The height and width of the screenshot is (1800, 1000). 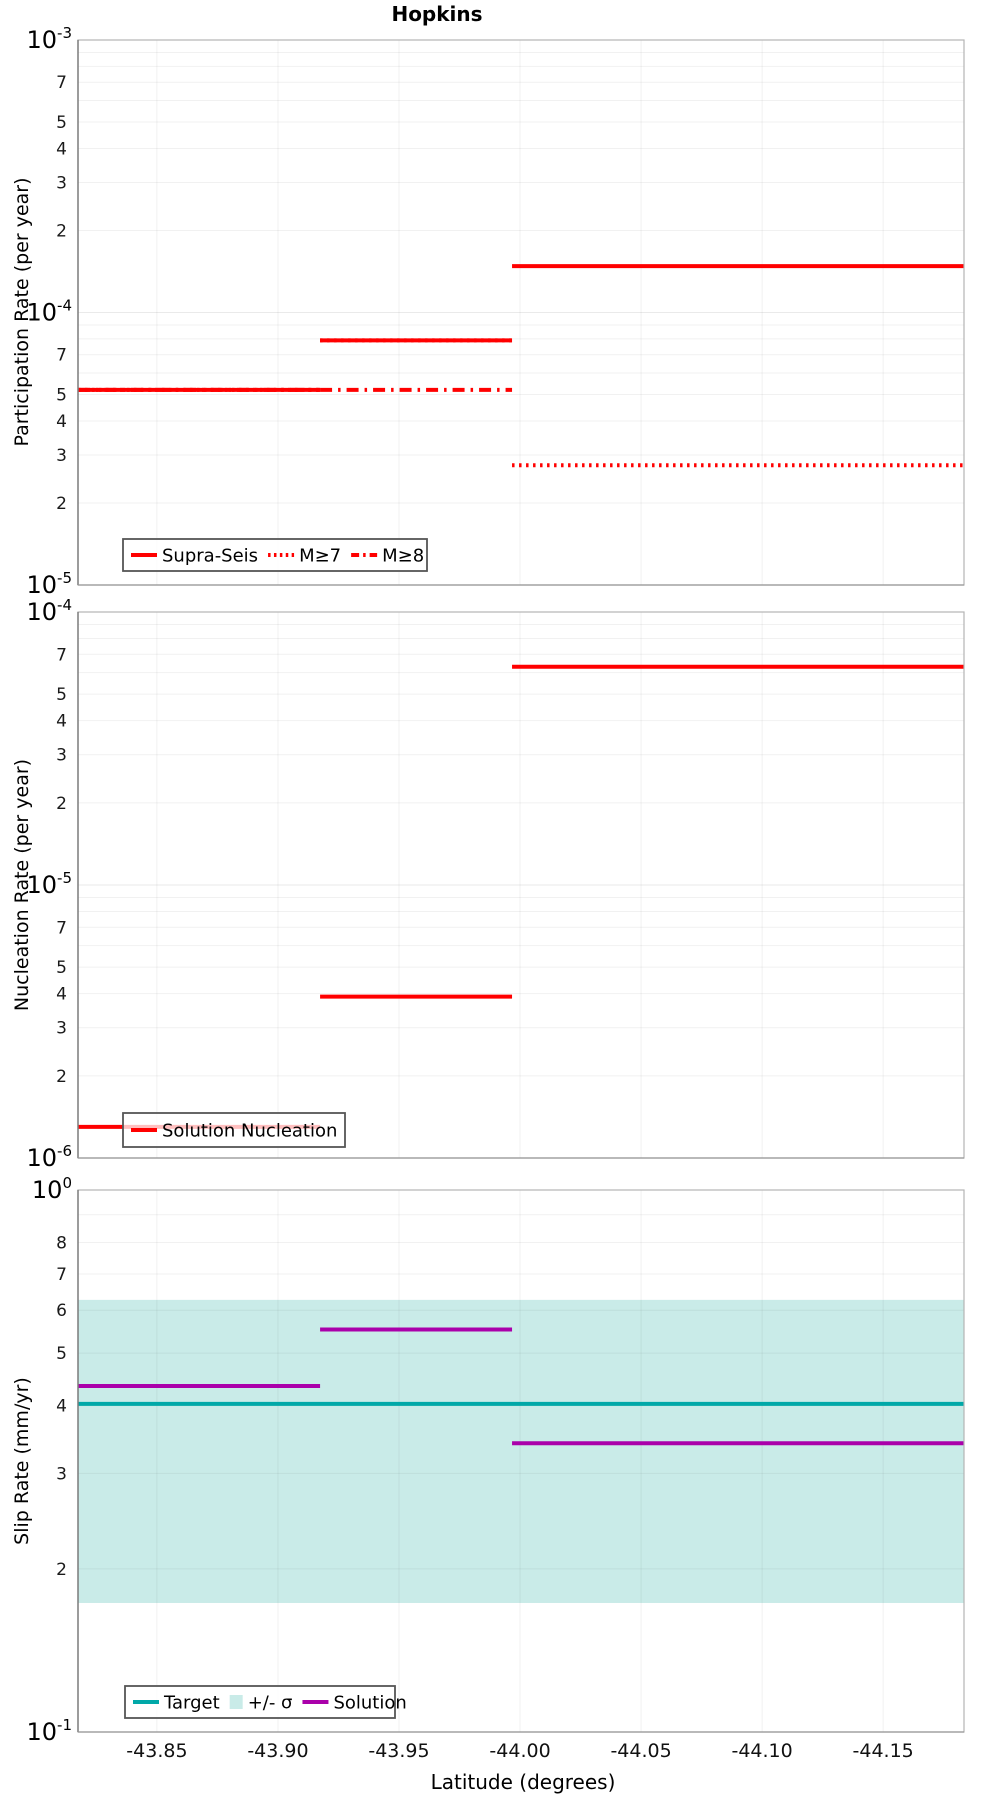 What do you see at coordinates (22, 1461) in the screenshot?
I see `y-axis-label-slip-rate: Slip Rate (mm/yr)` at bounding box center [22, 1461].